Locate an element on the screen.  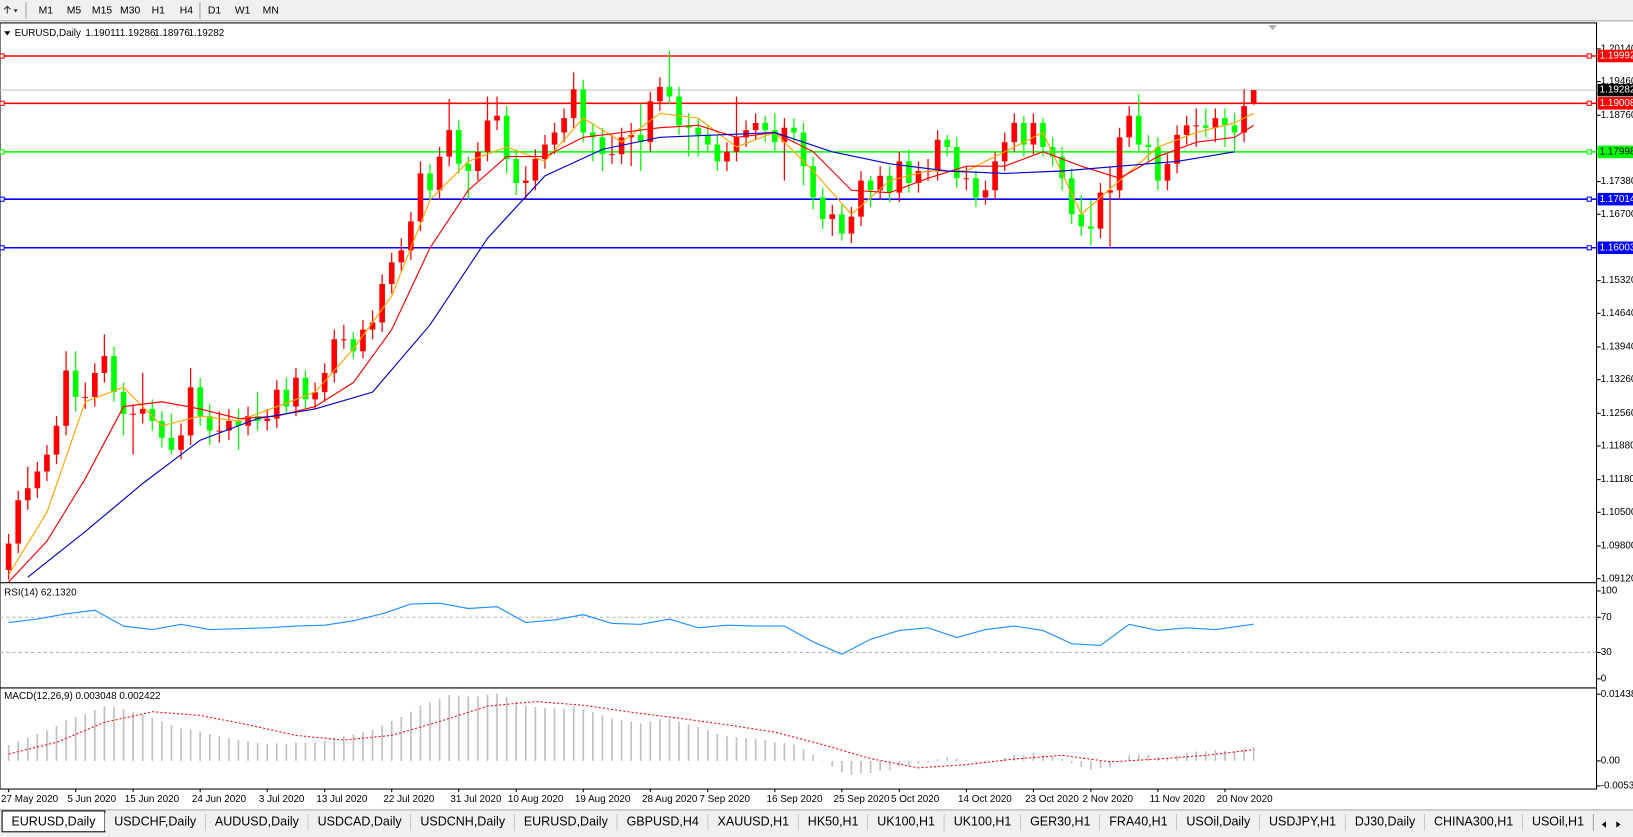
timeframe-button: MN is located at coordinates (270, 10).